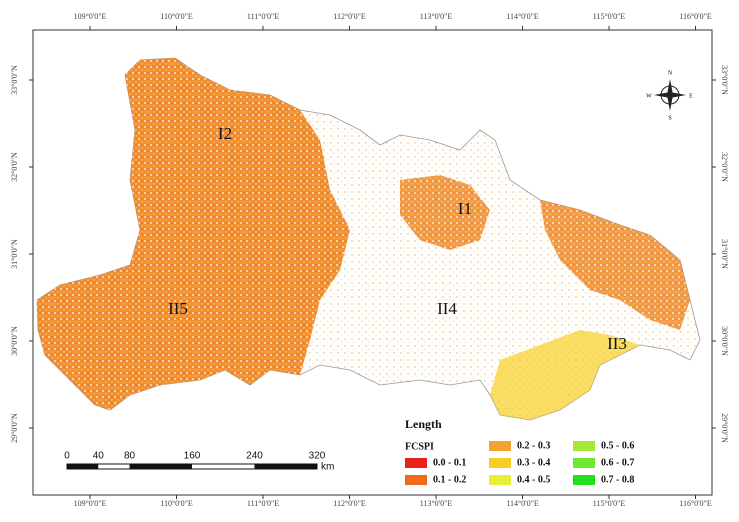  I want to click on longitude-label-top: 116°0'0"E, so click(695, 16).